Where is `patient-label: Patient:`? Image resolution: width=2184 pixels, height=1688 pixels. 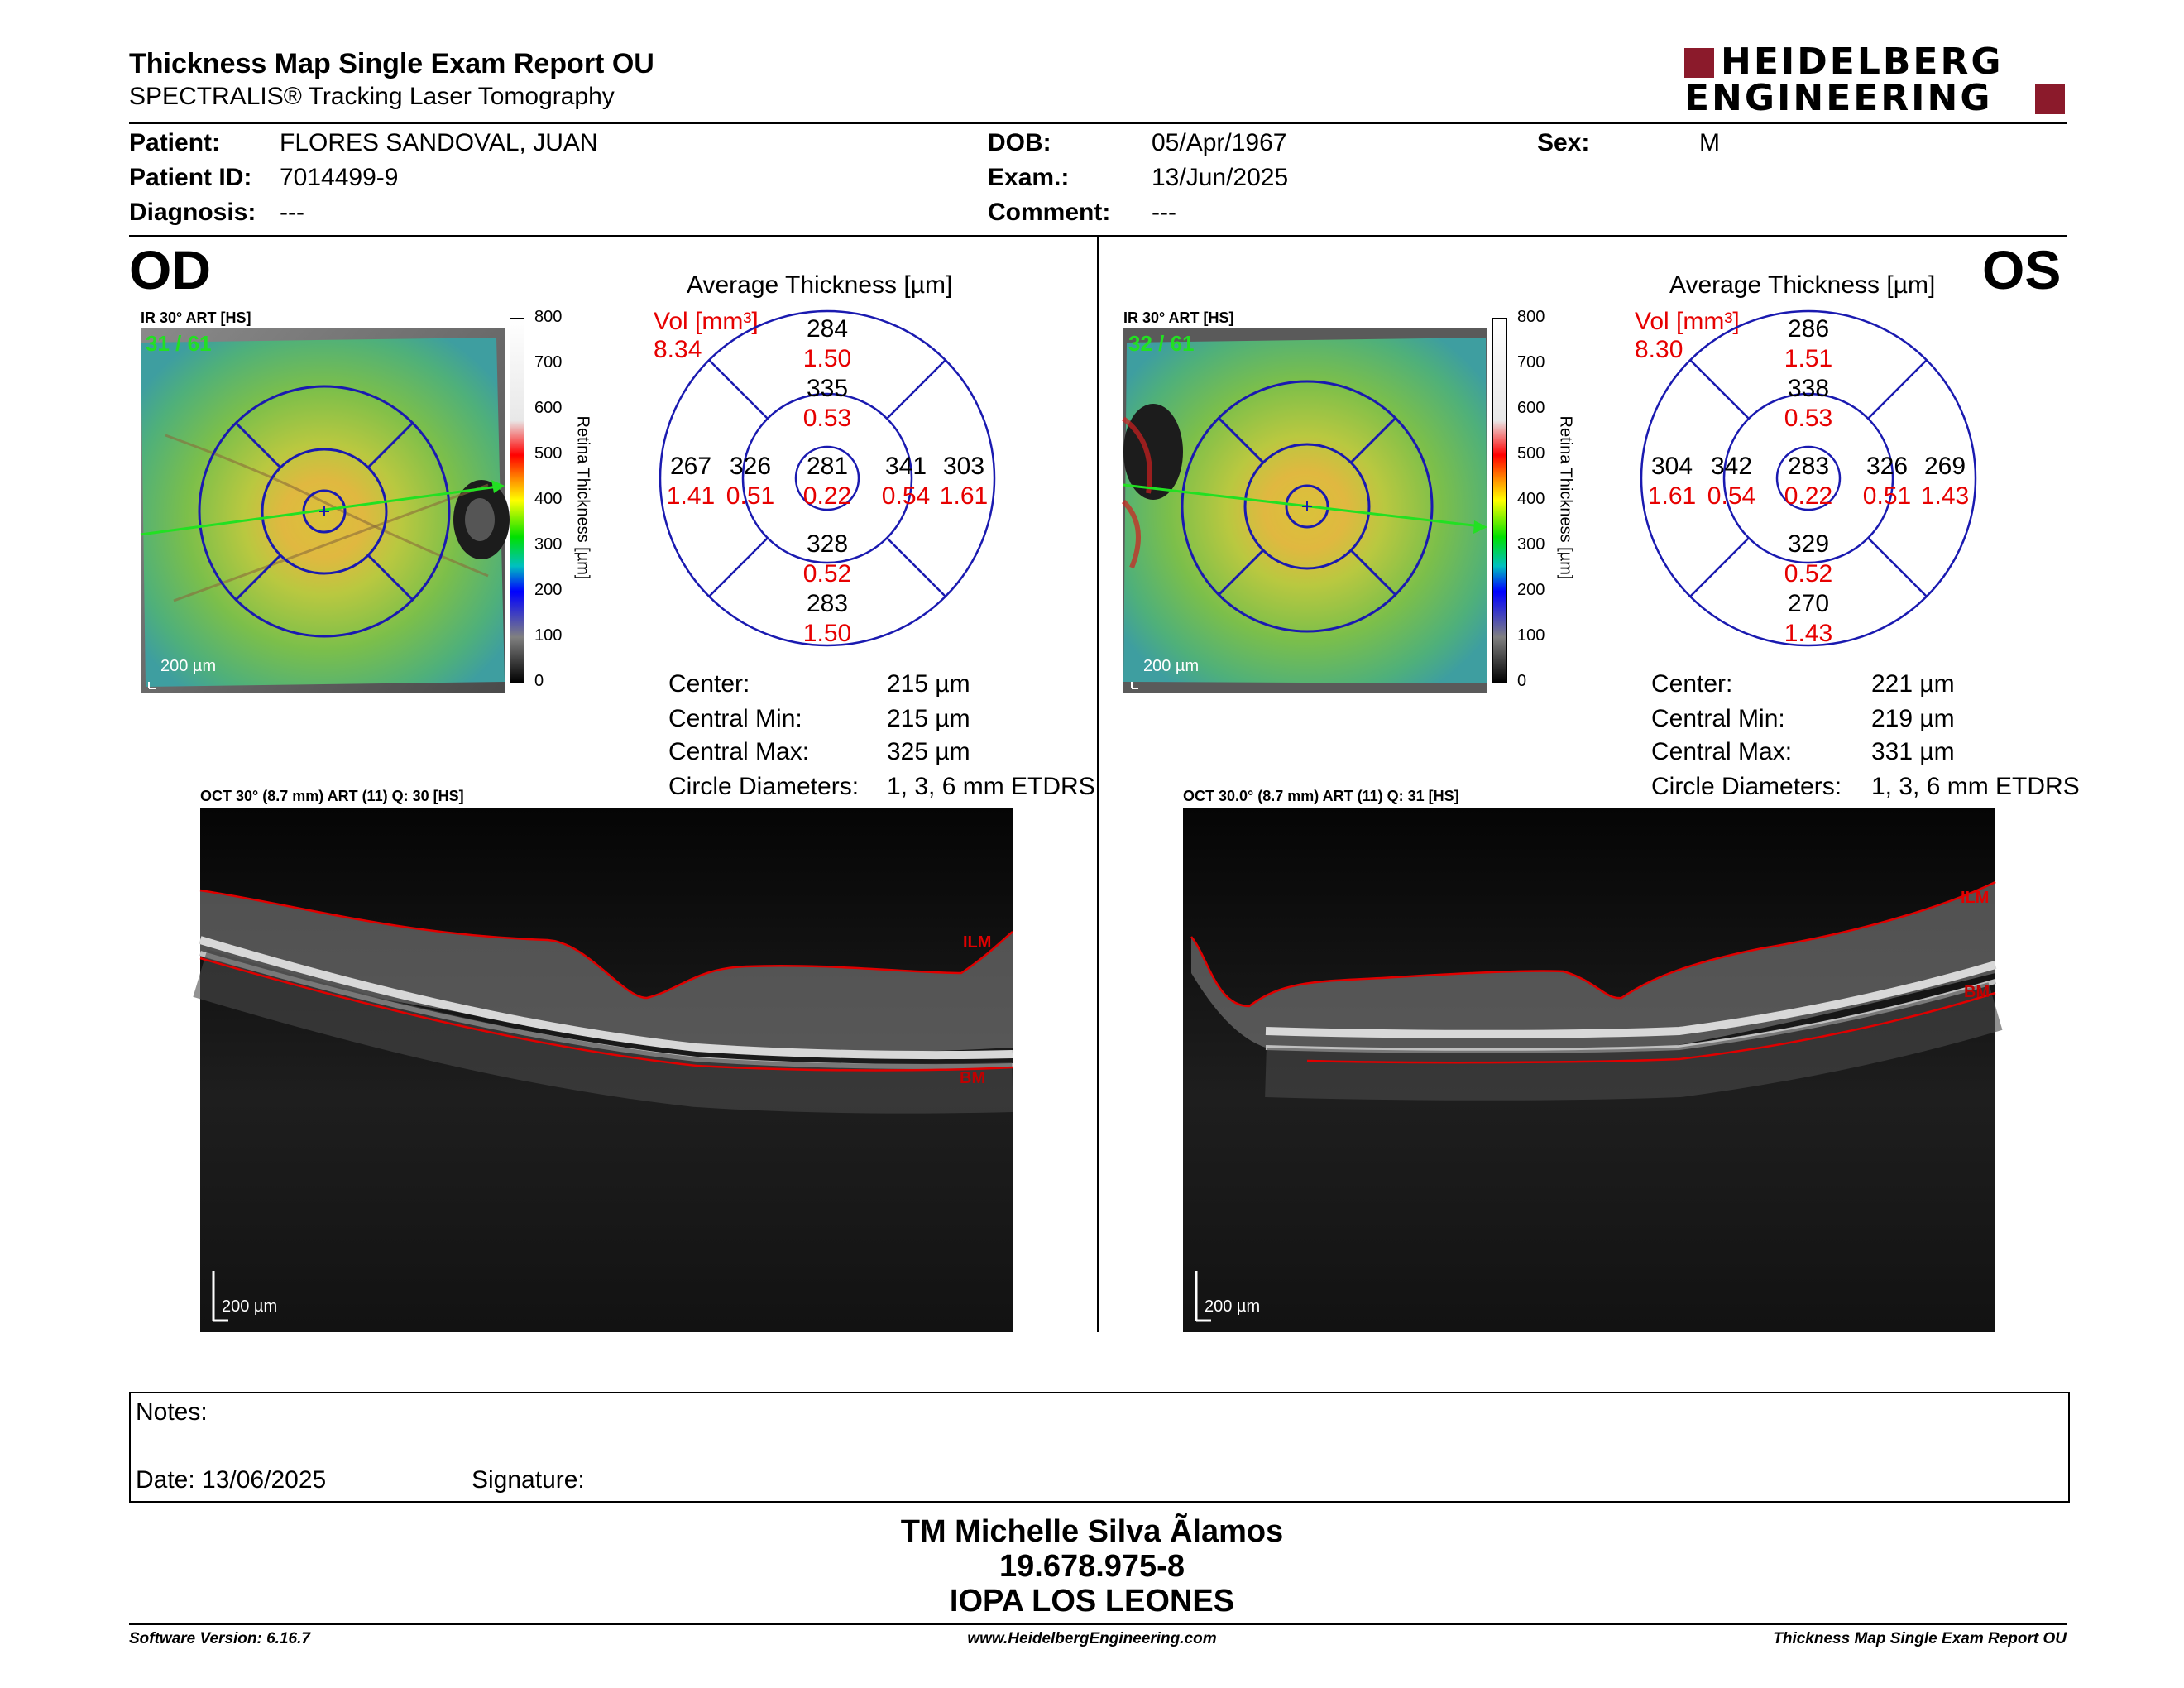 patient-label: Patient: is located at coordinates (175, 142).